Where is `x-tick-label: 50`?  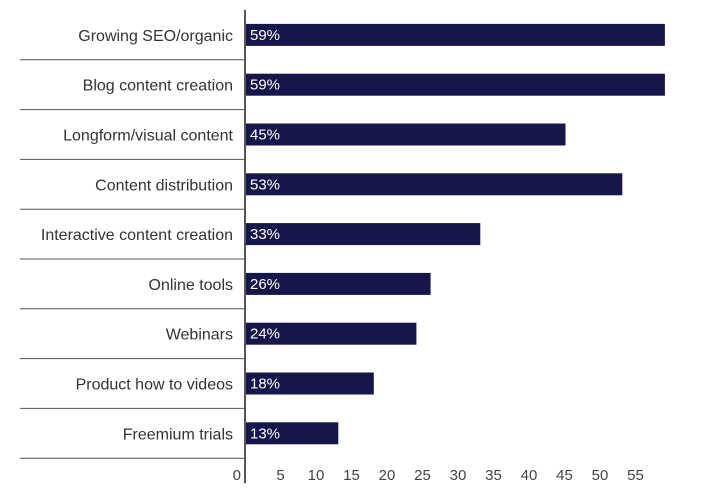
x-tick-label: 50 is located at coordinates (600, 475).